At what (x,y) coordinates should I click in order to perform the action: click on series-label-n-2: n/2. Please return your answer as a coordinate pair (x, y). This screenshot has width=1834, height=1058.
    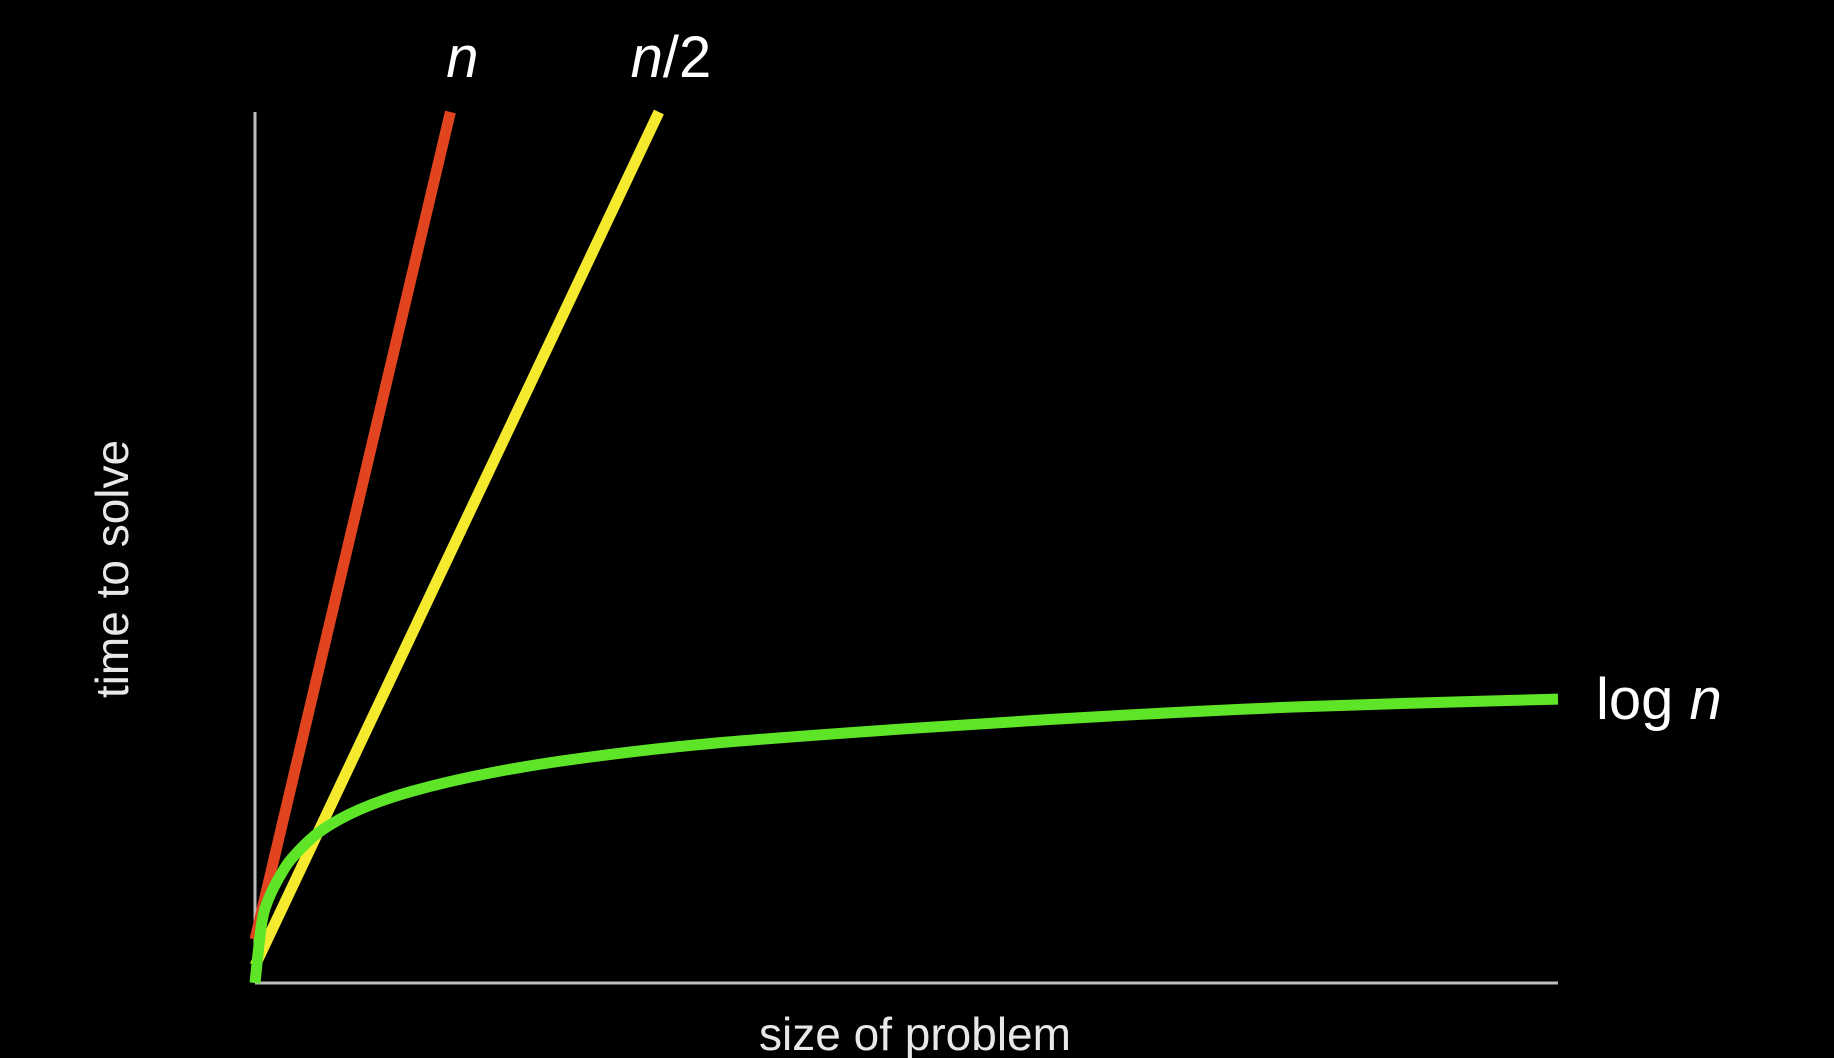
    Looking at the image, I should click on (671, 57).